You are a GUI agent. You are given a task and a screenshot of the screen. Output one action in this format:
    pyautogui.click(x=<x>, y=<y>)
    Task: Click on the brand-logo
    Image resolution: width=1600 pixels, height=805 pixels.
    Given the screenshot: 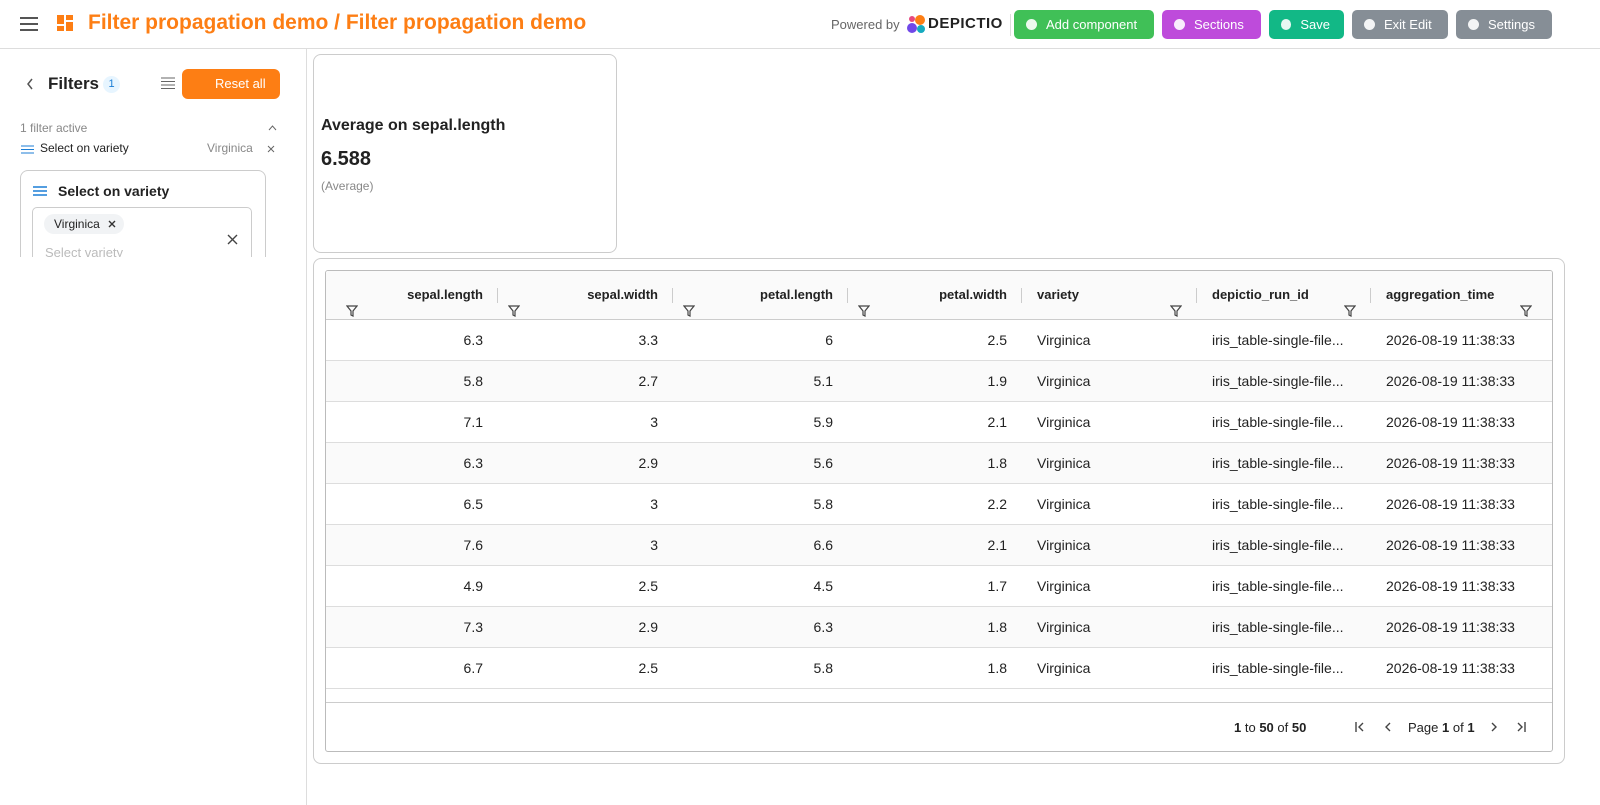 What is the action you would take?
    pyautogui.click(x=916, y=24)
    